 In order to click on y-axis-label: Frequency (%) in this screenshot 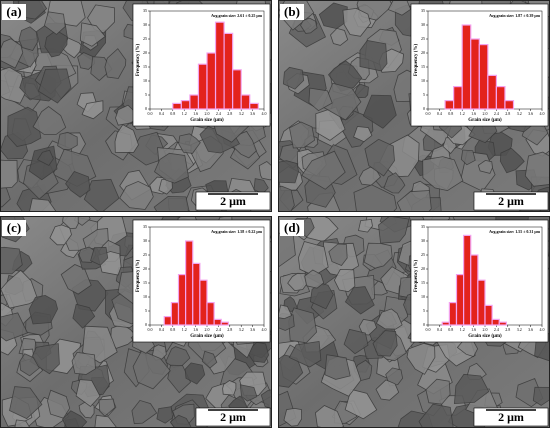, I will do `click(416, 276)`.